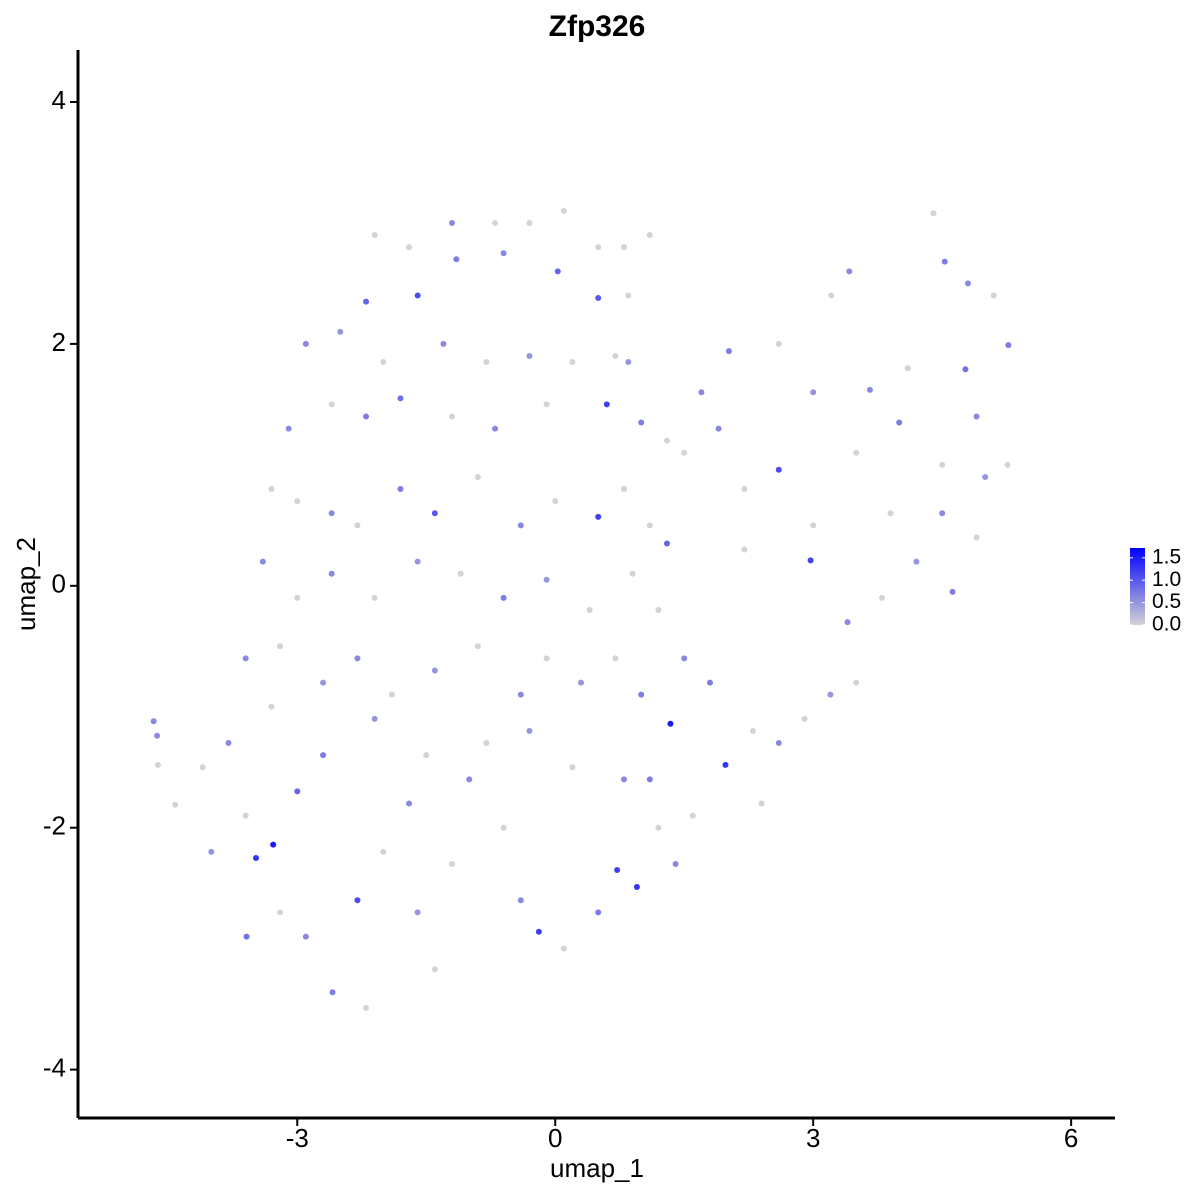 The width and height of the screenshot is (1200, 1200). Describe the element at coordinates (597, 26) in the screenshot. I see `chart-title: Zfp326` at that location.